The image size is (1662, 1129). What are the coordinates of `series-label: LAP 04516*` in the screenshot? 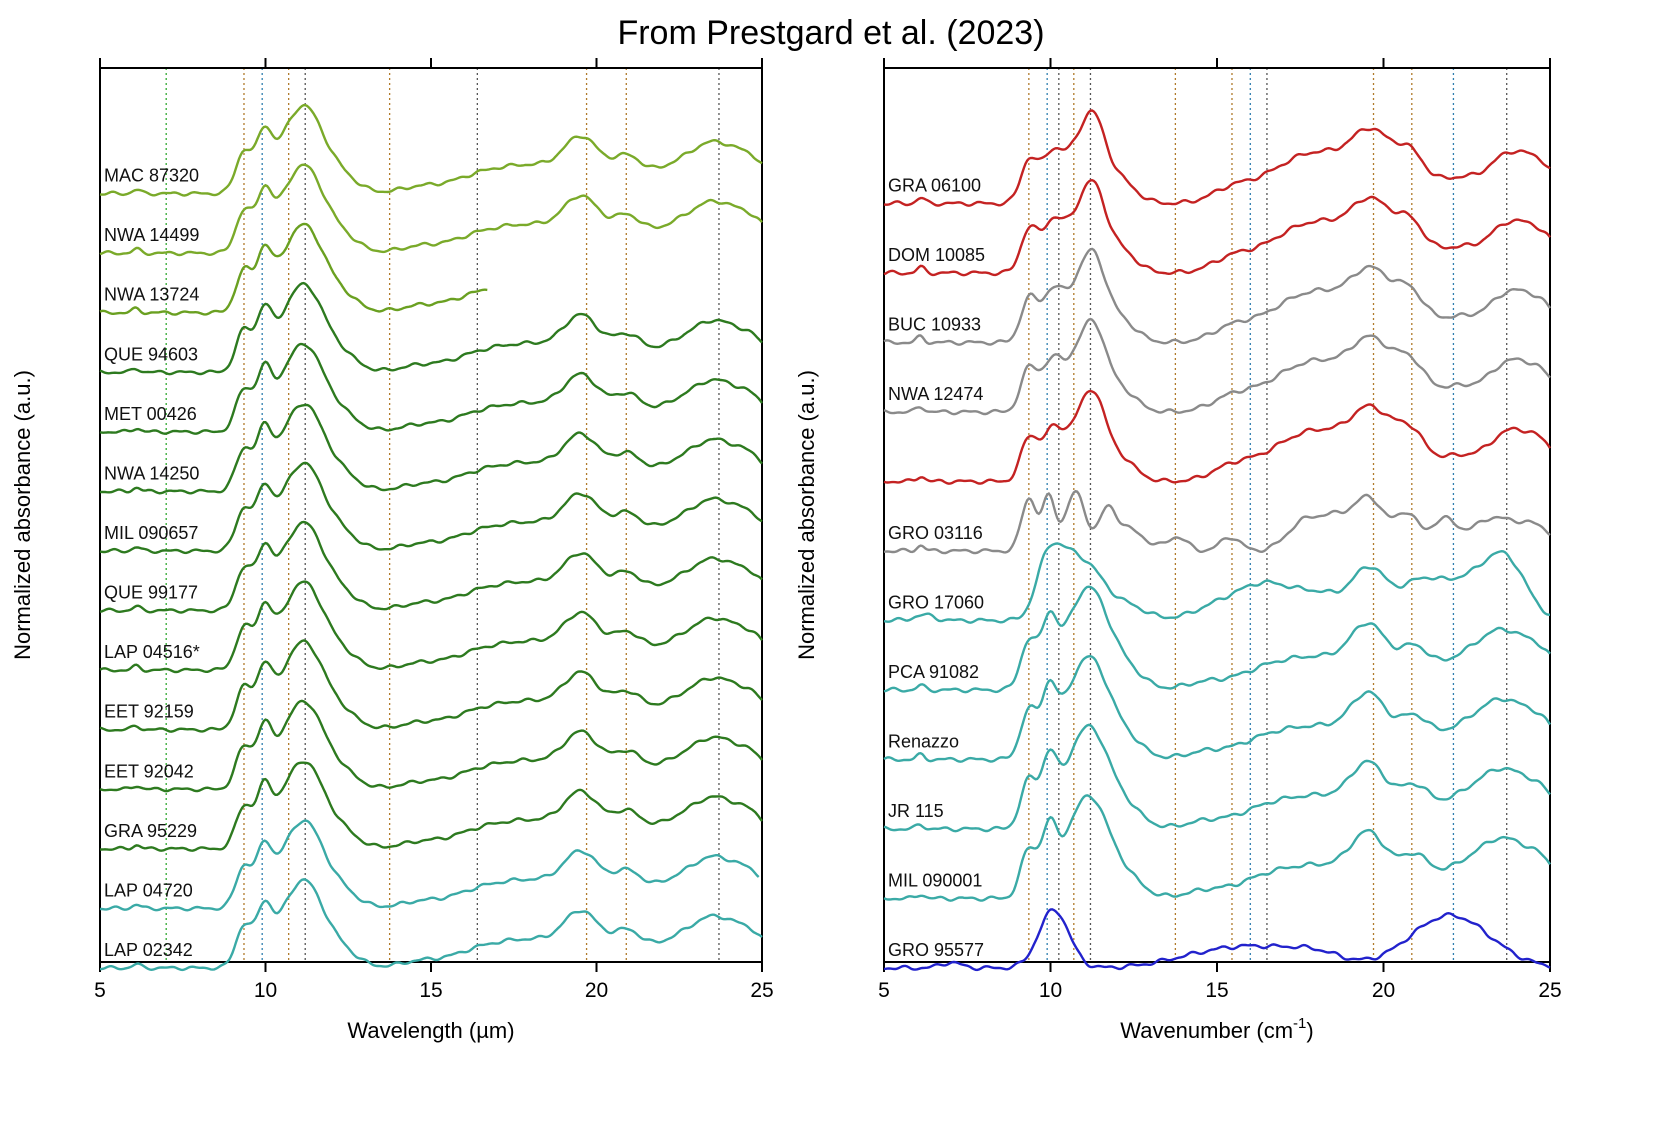 It's located at (152, 652).